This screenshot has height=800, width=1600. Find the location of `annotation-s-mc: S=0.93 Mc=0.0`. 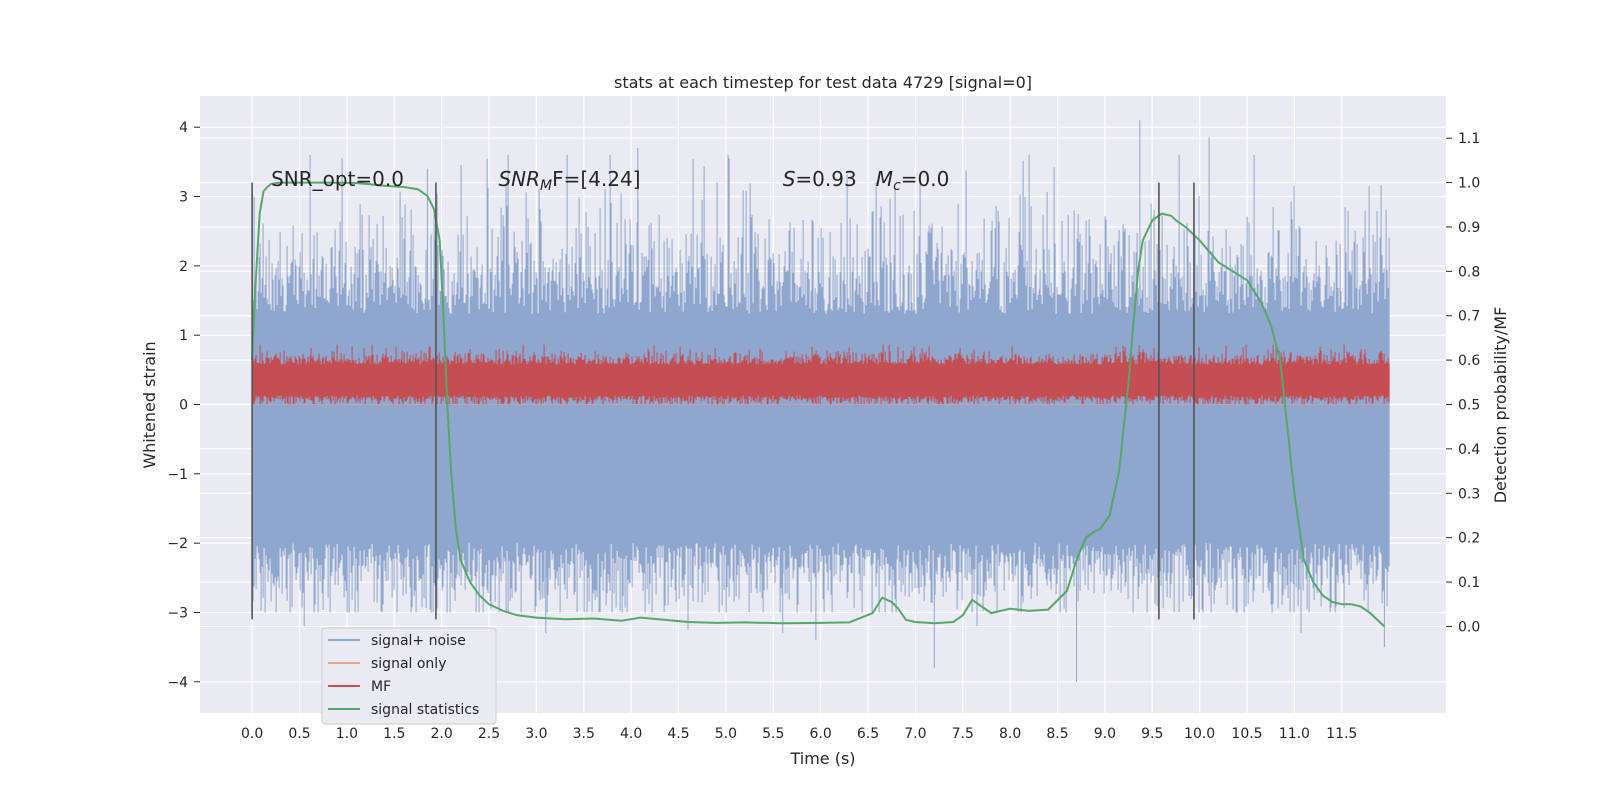

annotation-s-mc: S=0.93 Mc=0.0 is located at coordinates (866, 180).